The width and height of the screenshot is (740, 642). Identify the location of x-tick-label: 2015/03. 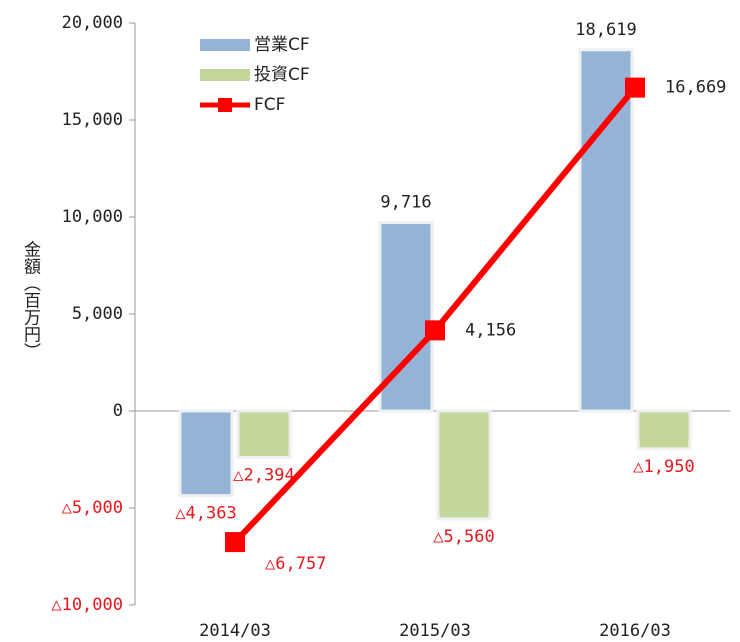
(435, 631).